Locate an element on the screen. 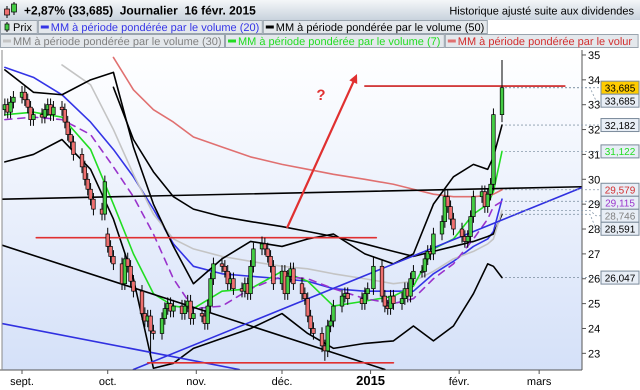 This screenshot has height=390, width=640. y-tick-label: 26 is located at coordinates (594, 280).